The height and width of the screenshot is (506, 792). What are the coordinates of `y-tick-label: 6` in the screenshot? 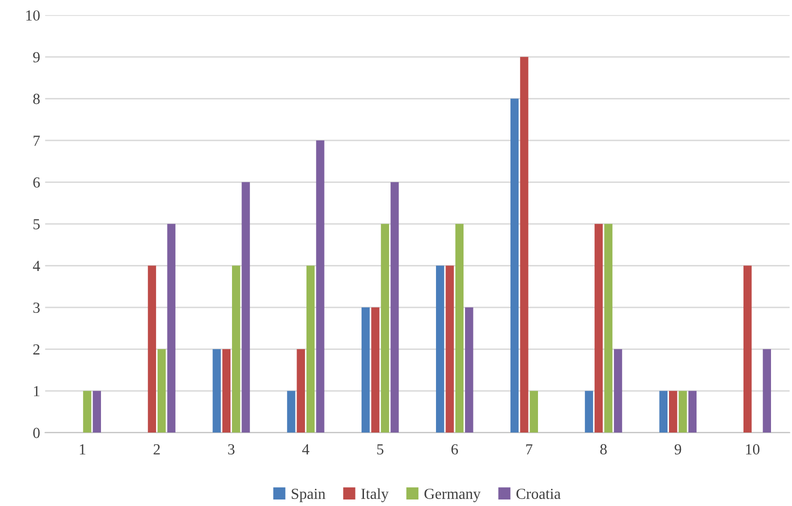 It's located at (36, 182).